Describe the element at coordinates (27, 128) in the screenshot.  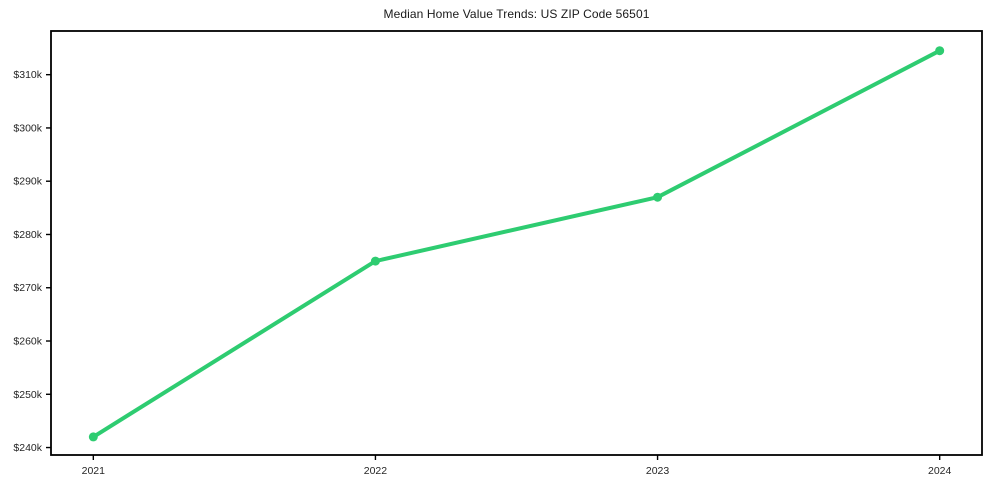
I see `y-tick-label: $300k` at that location.